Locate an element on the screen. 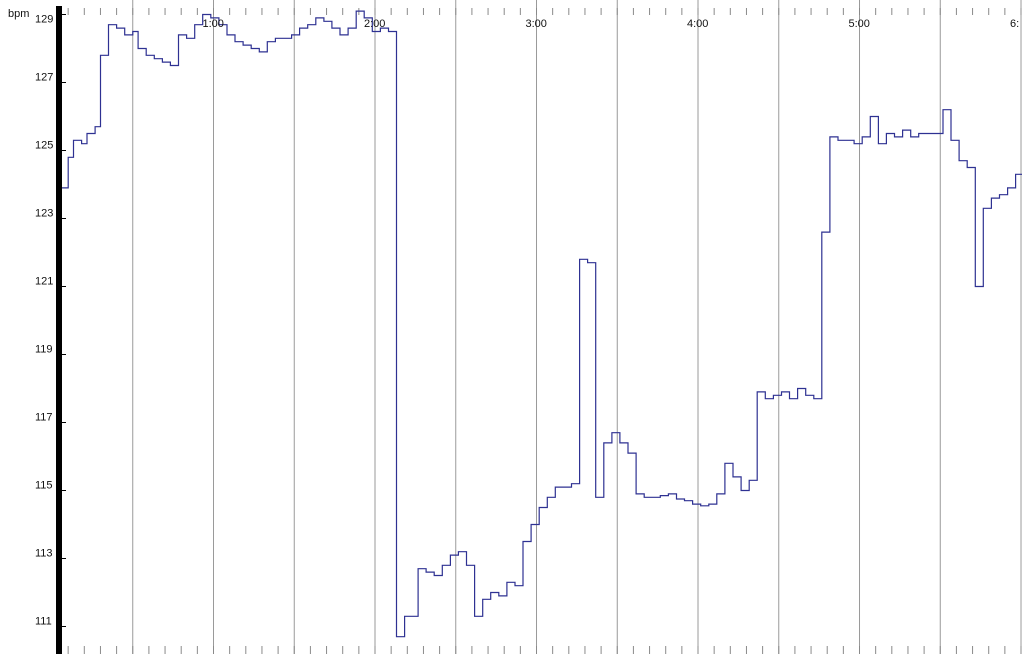 Image resolution: width=1022 pixels, height=654 pixels. x-tick-label: 3:00 is located at coordinates (536, 24).